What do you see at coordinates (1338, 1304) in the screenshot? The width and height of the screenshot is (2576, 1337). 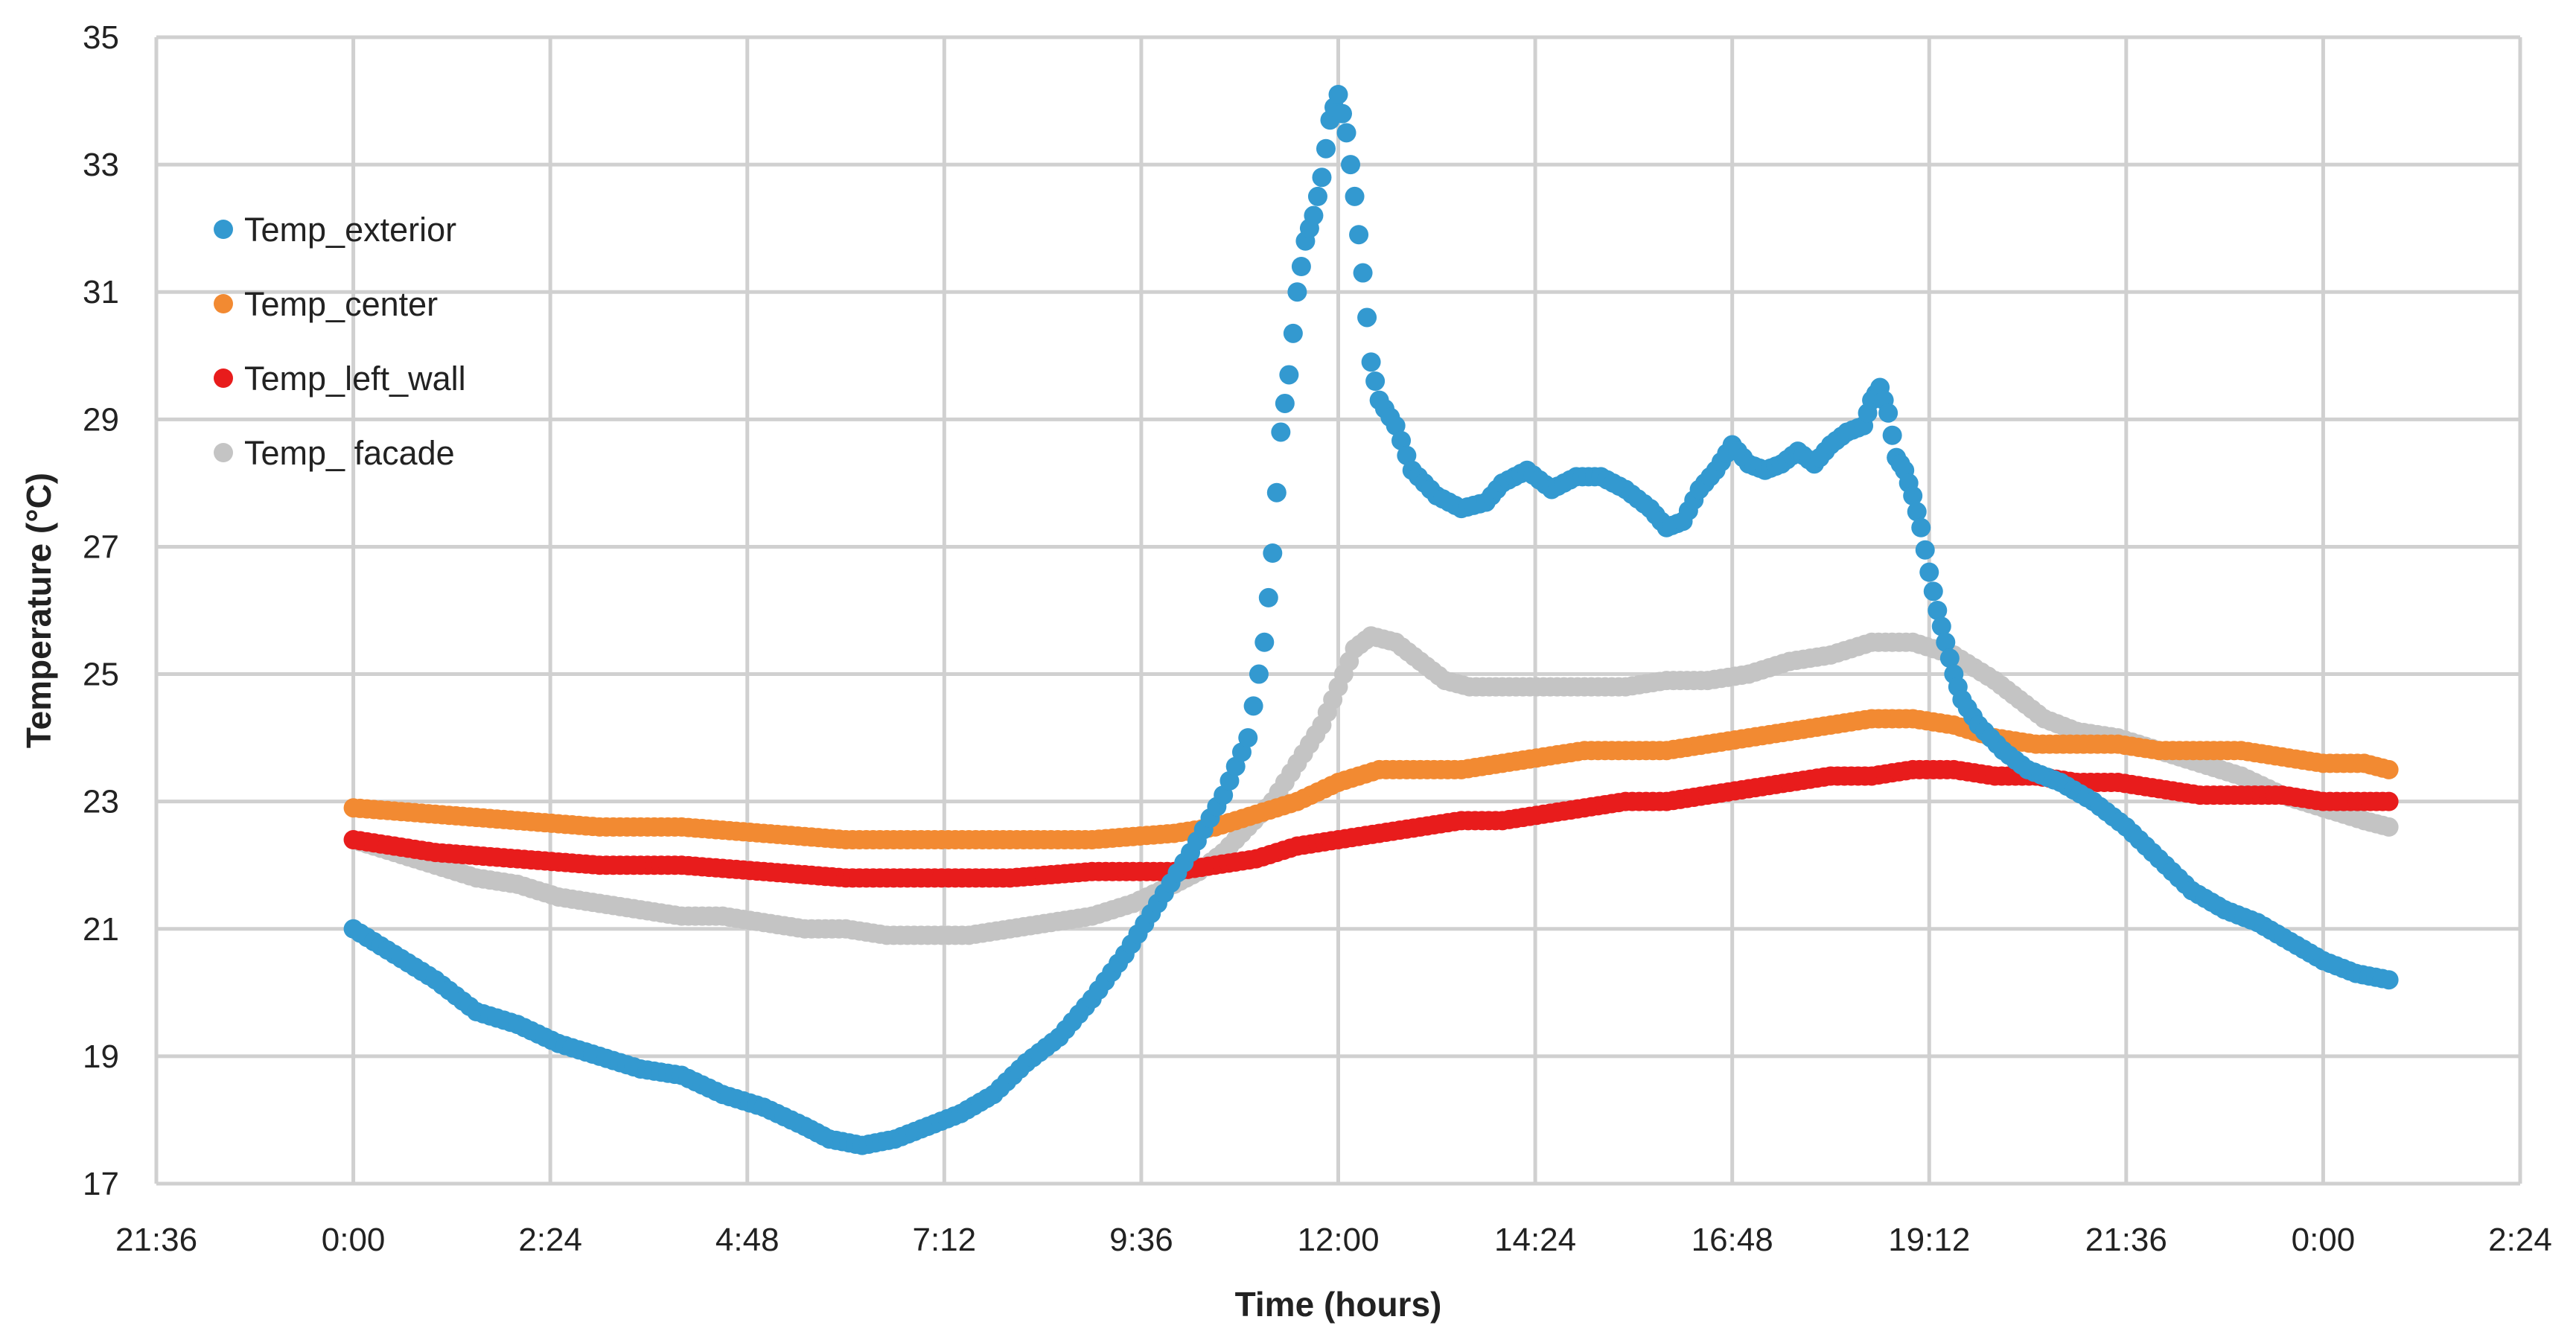 I see `x-axis-title: Time (hours)` at bounding box center [1338, 1304].